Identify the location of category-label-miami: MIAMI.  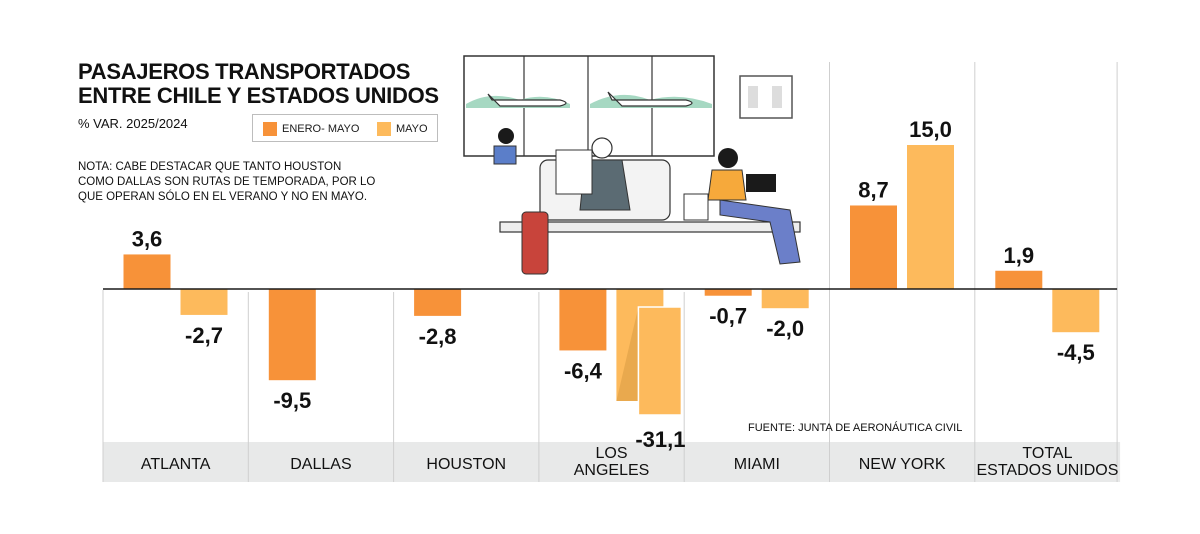
(757, 464).